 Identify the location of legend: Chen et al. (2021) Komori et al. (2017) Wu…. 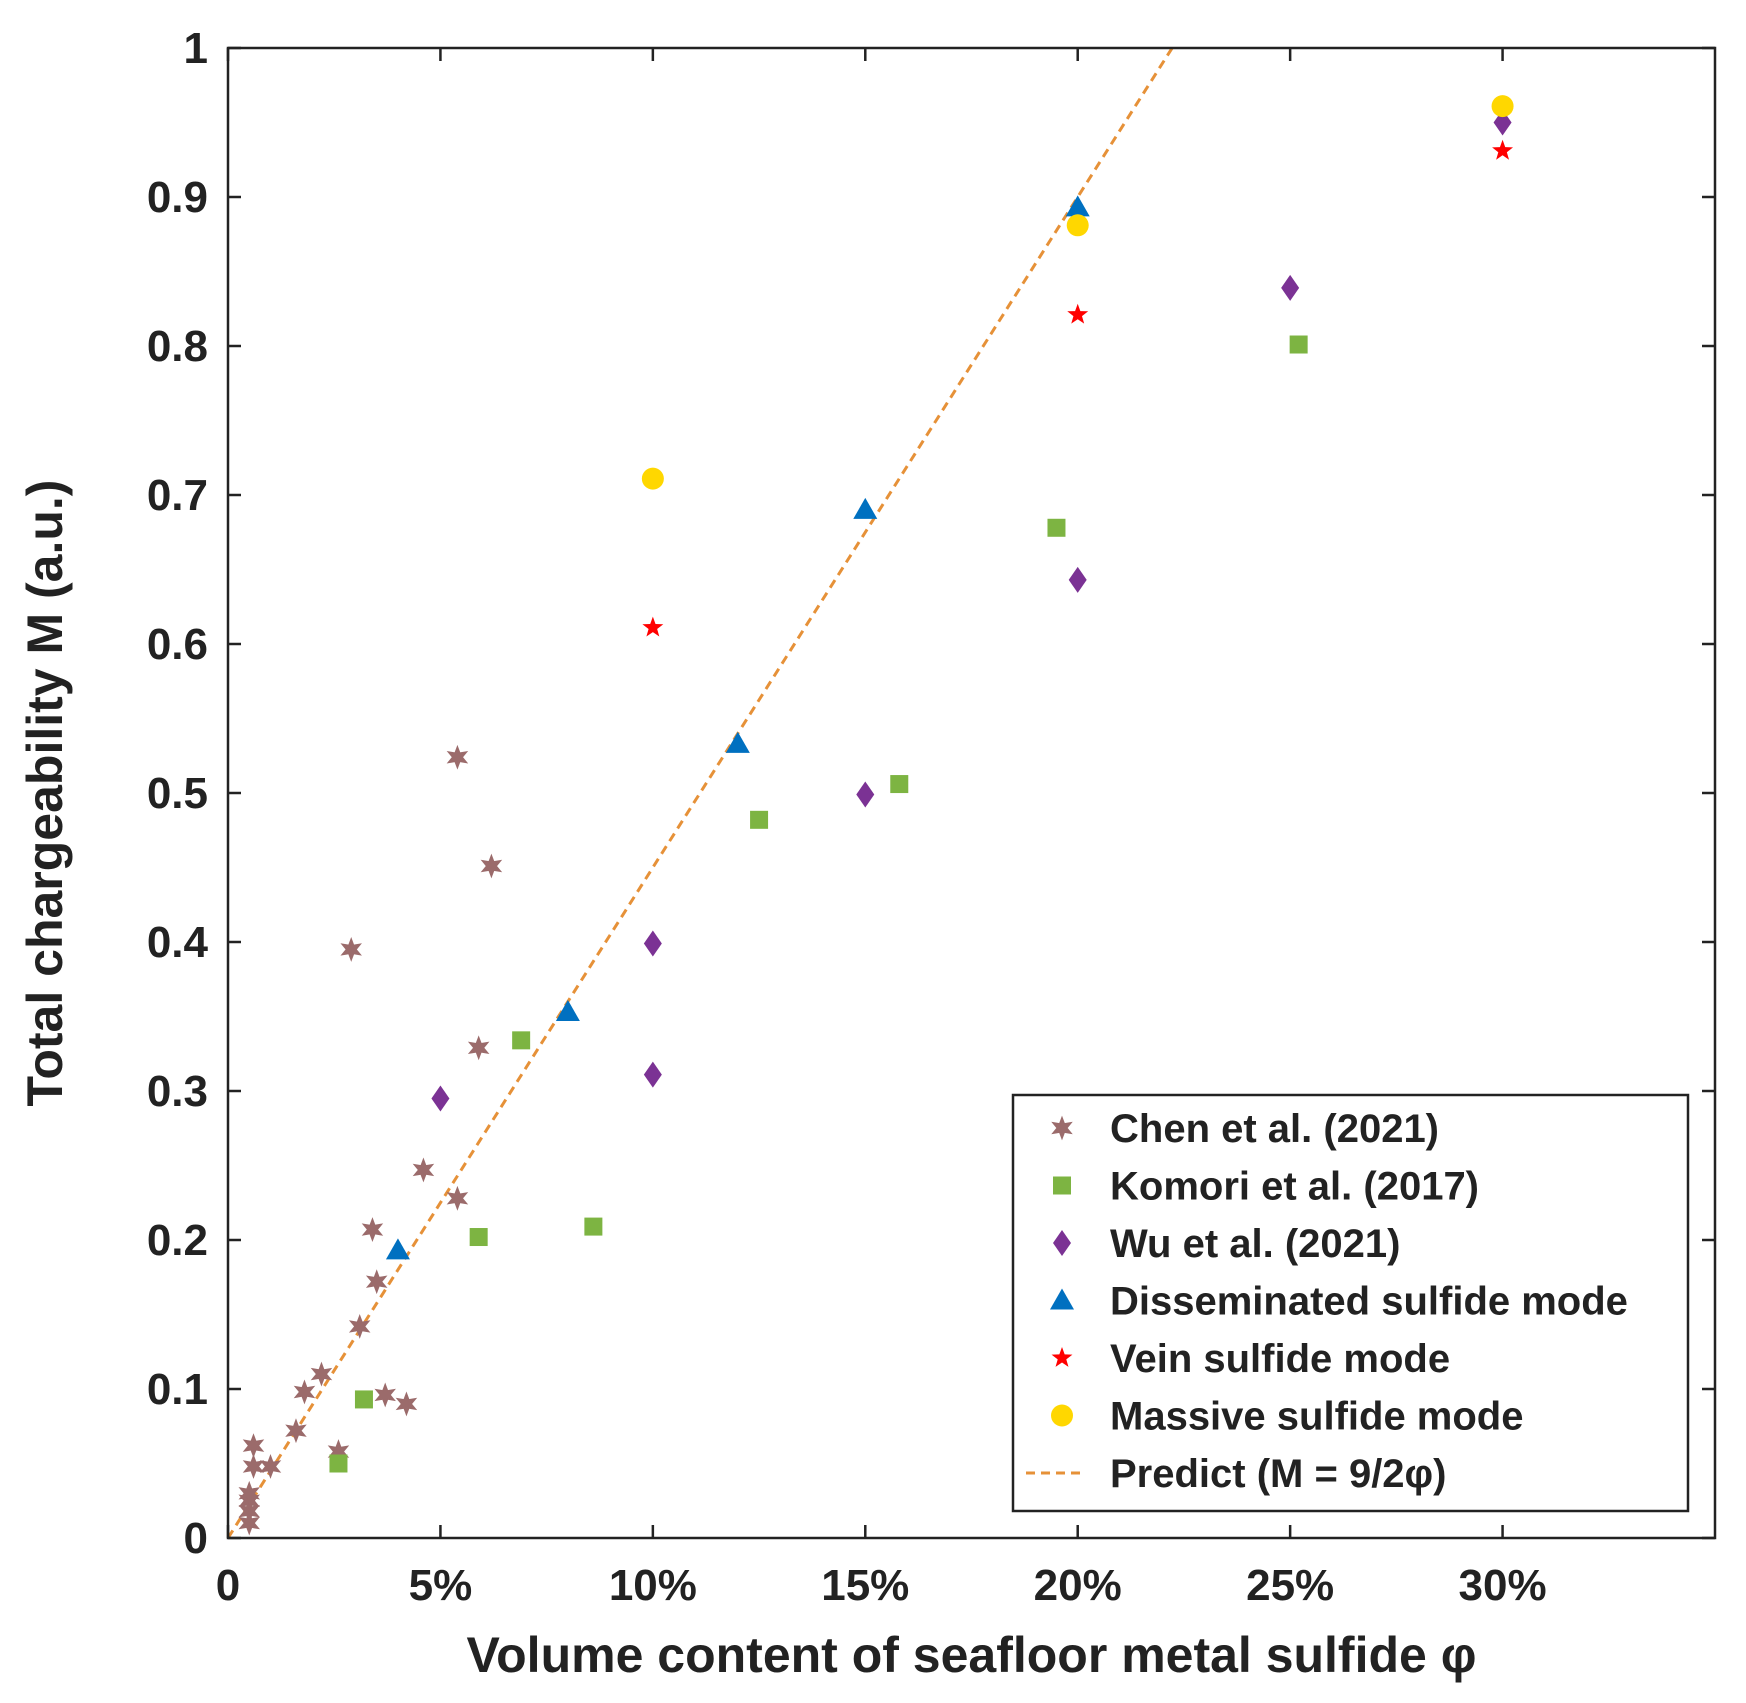
(1350, 1303).